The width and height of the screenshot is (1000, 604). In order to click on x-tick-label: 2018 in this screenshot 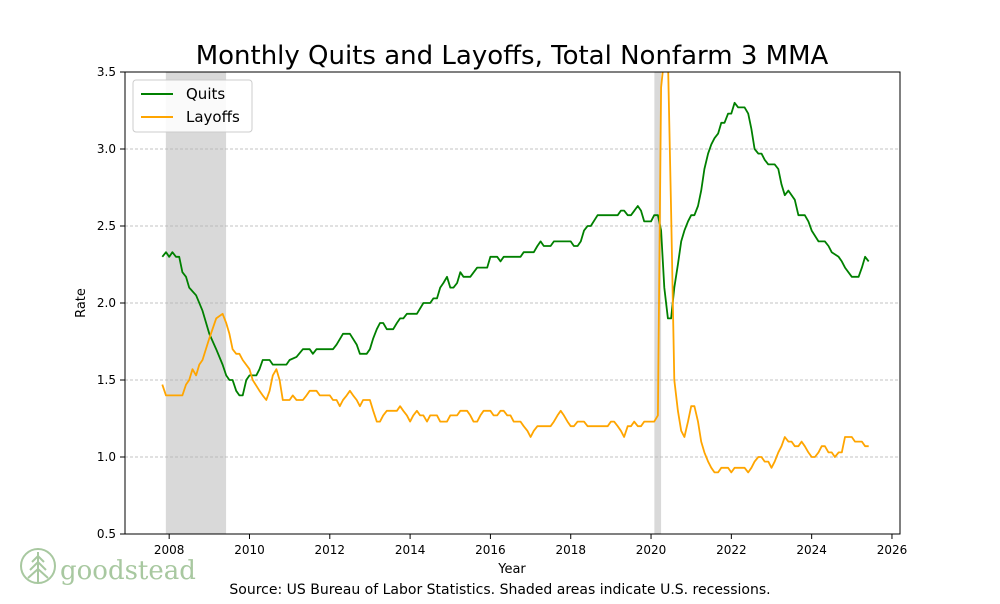, I will do `click(570, 550)`.